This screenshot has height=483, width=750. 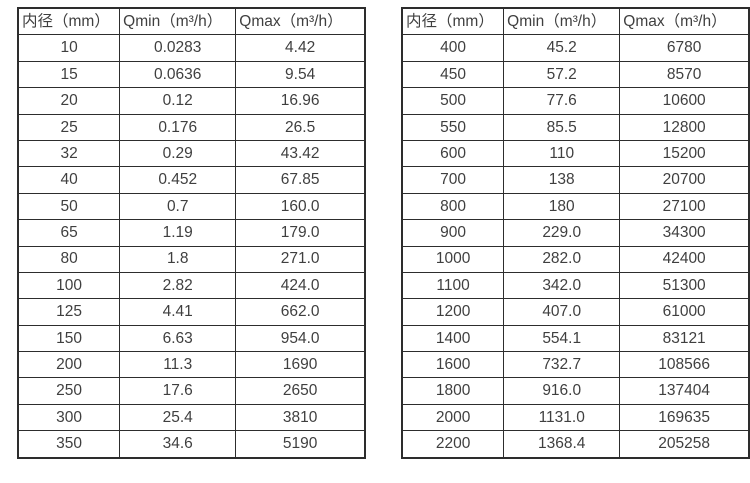 I want to click on table-cell: 138, so click(x=562, y=180).